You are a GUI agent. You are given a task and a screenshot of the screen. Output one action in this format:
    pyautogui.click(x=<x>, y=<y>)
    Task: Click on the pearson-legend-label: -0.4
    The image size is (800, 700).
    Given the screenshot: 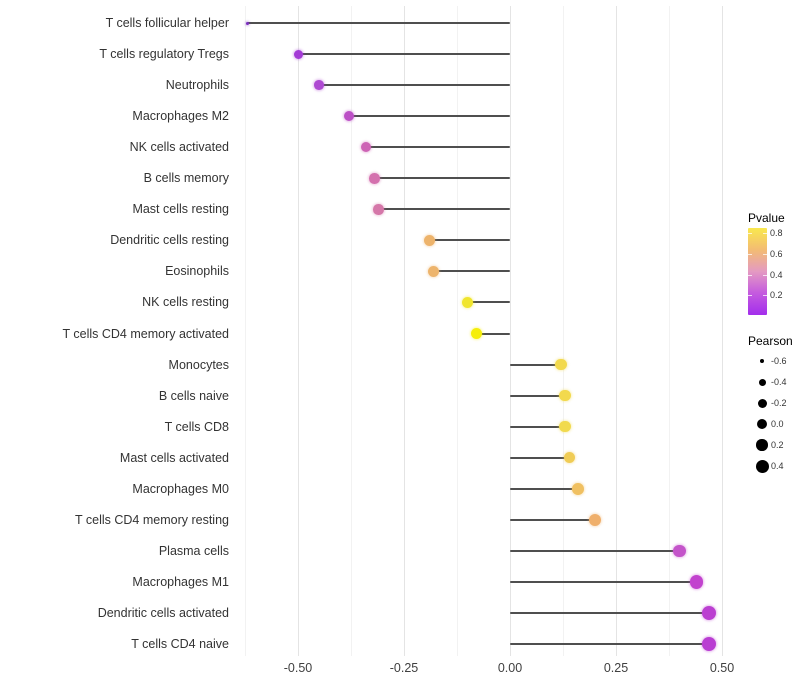 What is the action you would take?
    pyautogui.click(x=779, y=382)
    